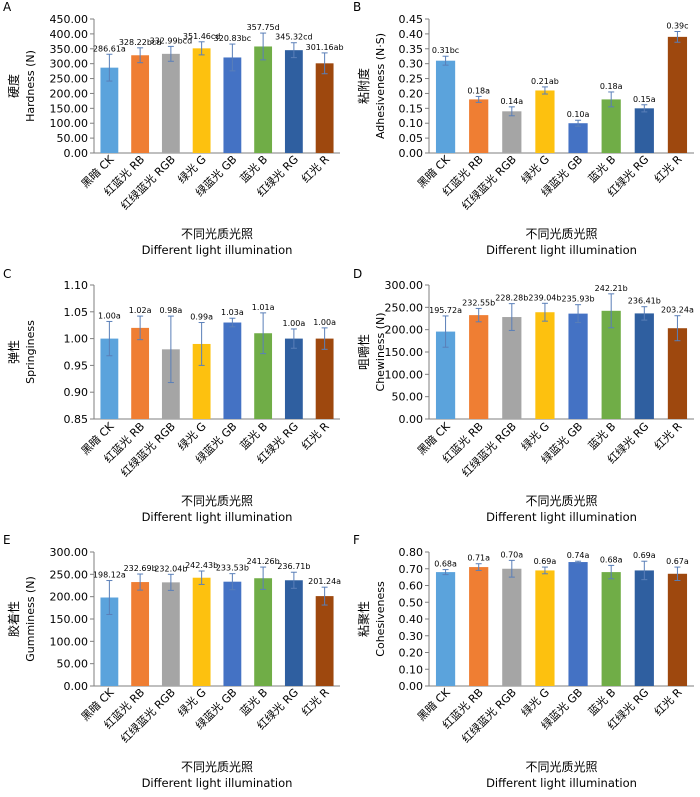  Describe the element at coordinates (263, 561) in the screenshot. I see `data-label: 241.26b` at that location.